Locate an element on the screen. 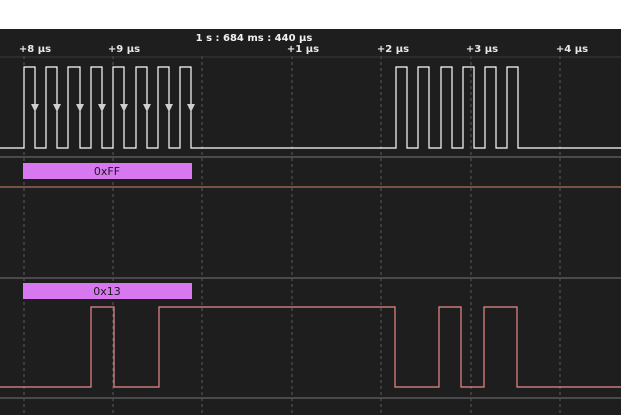 Image resolution: width=621 pixels, height=415 pixels. time-tick-label: +8 µs is located at coordinates (35, 49).